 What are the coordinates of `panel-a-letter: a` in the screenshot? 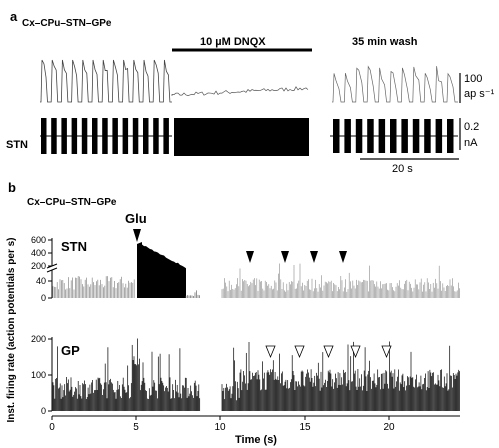 It's located at (14, 16).